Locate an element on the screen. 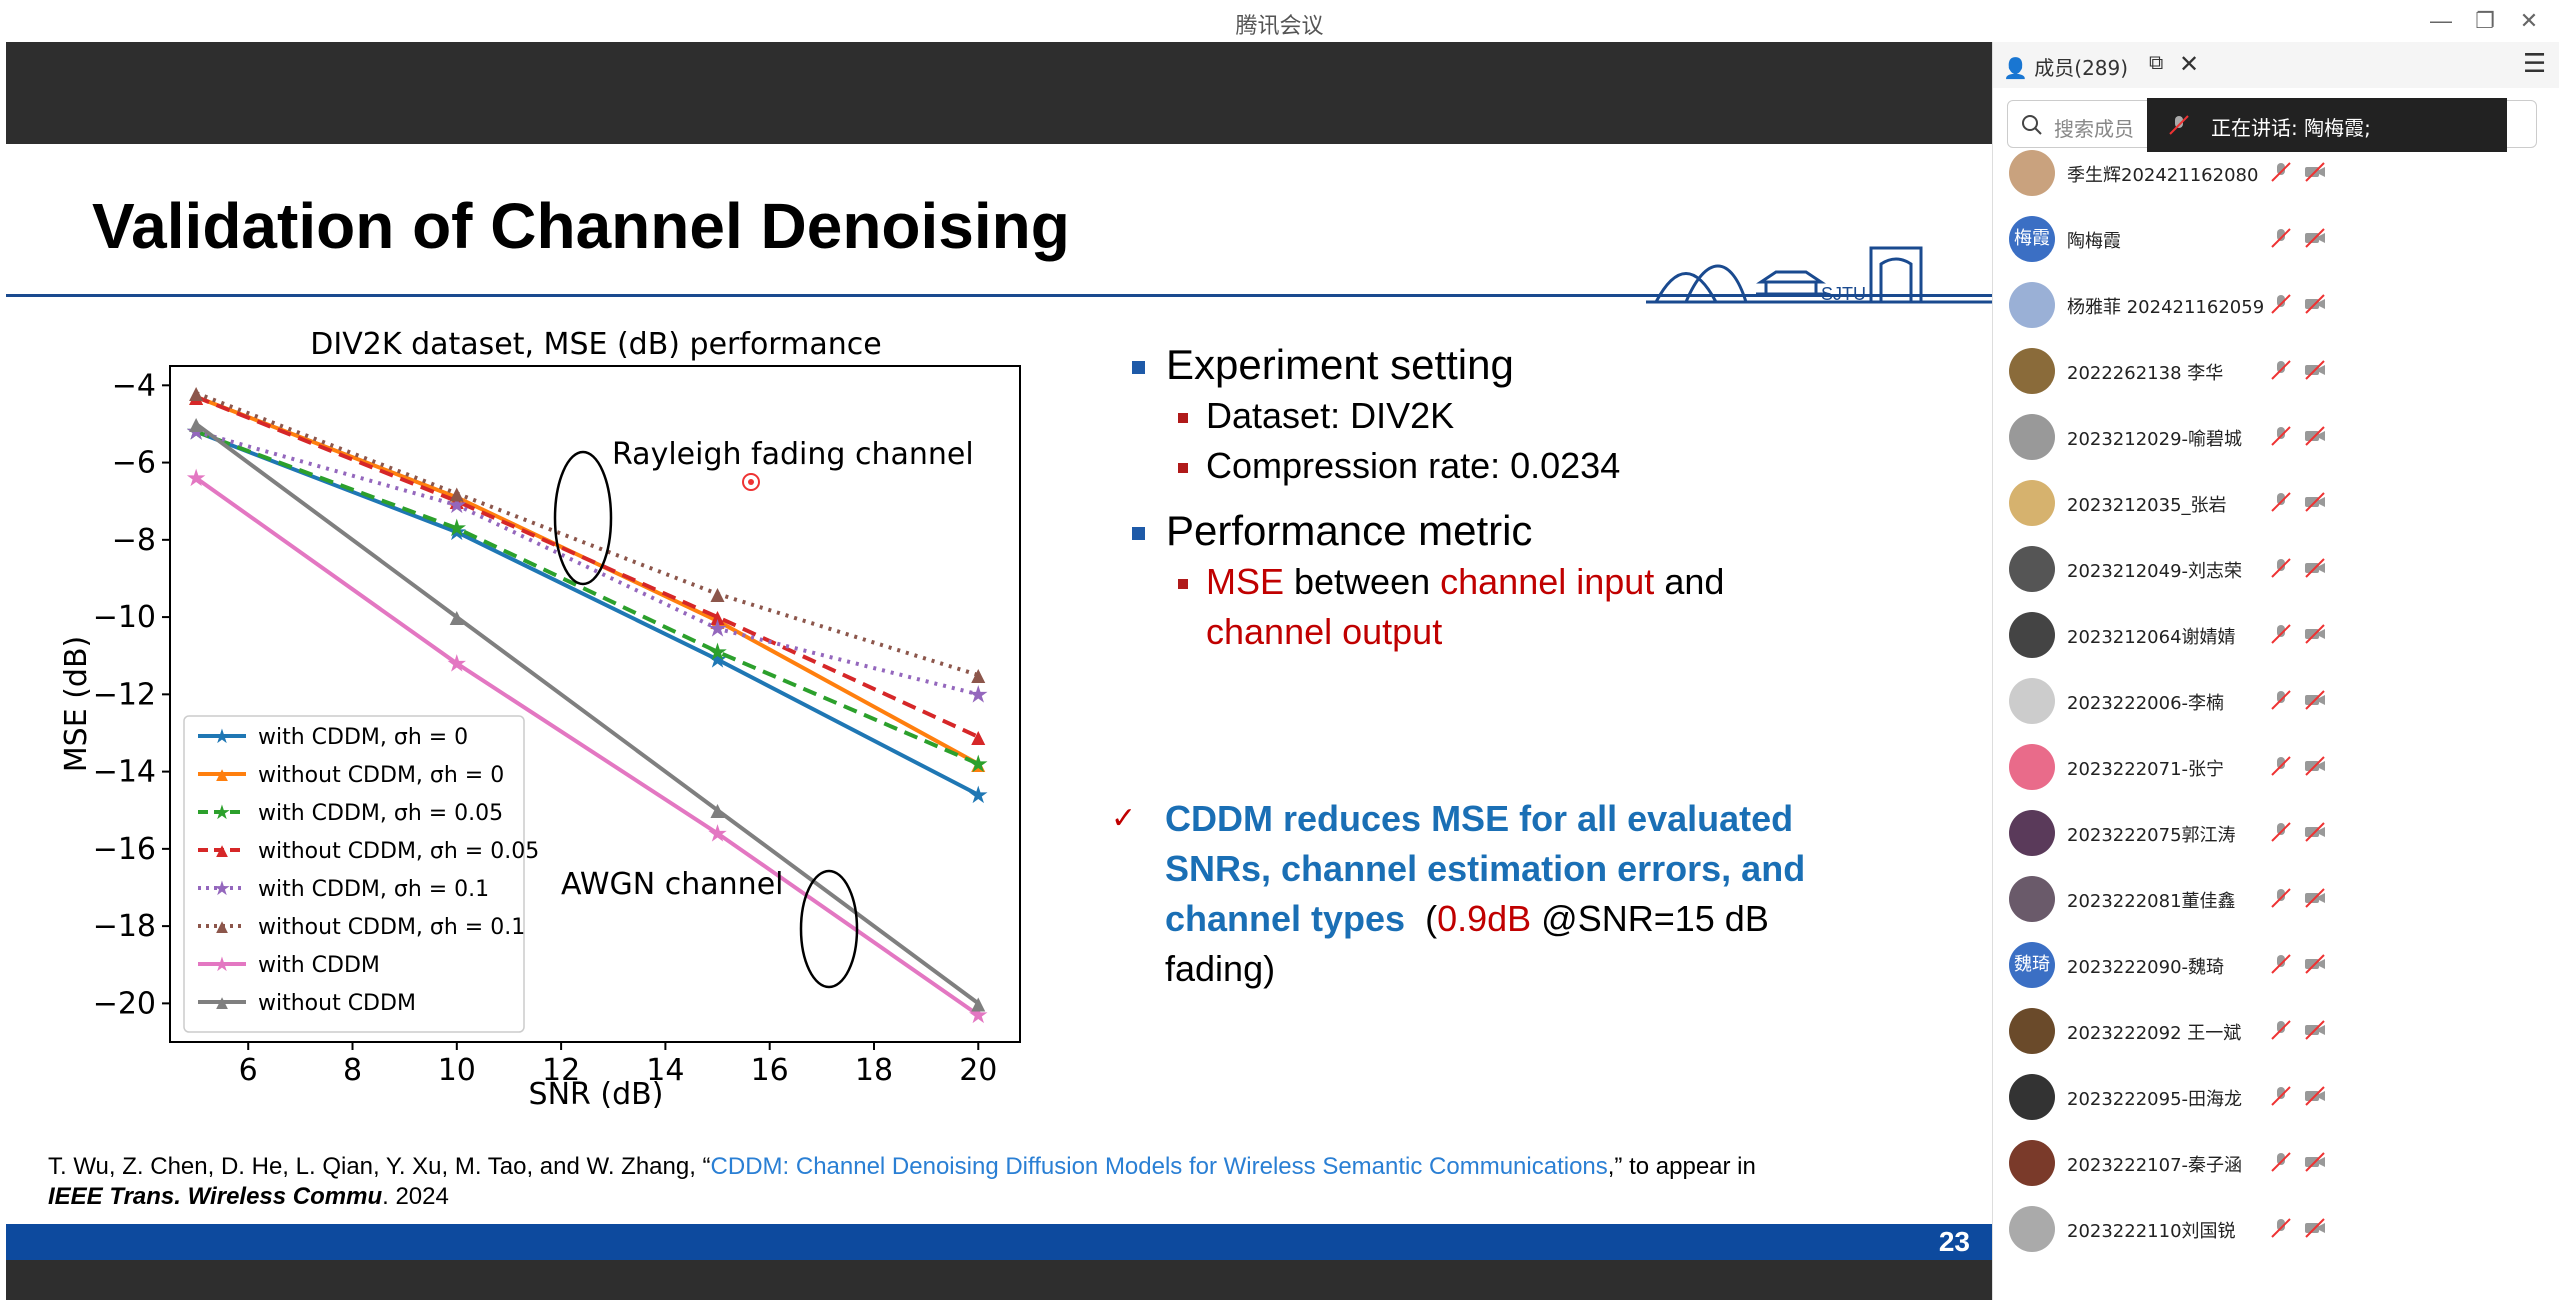 The height and width of the screenshot is (1300, 2559). rayleigh-annotation: Rayleigh fading channel is located at coordinates (793, 454).